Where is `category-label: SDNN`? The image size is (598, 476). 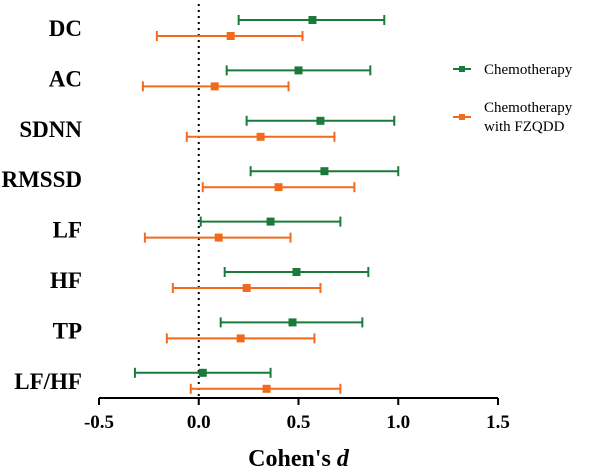
category-label: SDNN is located at coordinates (50, 129).